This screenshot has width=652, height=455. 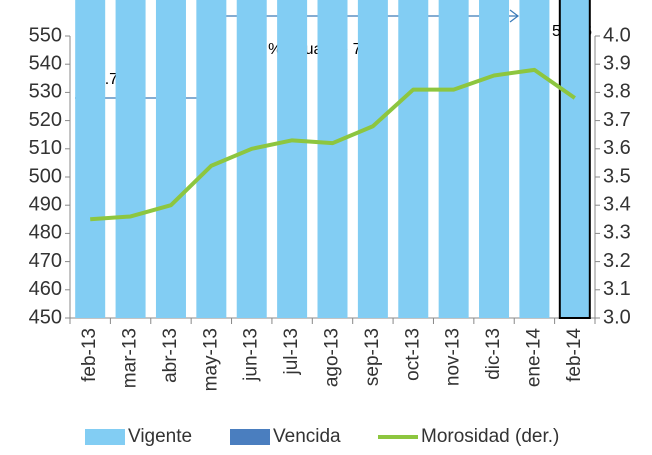 What do you see at coordinates (291, 351) in the screenshot?
I see `x-tick-label: jul-13` at bounding box center [291, 351].